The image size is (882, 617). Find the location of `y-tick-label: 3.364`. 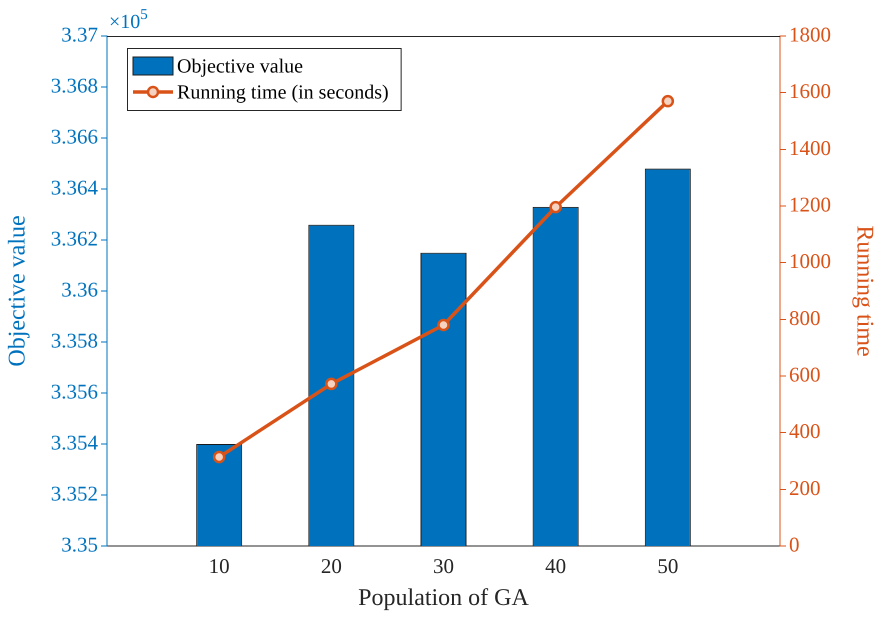

y-tick-label: 3.364 is located at coordinates (74, 188).